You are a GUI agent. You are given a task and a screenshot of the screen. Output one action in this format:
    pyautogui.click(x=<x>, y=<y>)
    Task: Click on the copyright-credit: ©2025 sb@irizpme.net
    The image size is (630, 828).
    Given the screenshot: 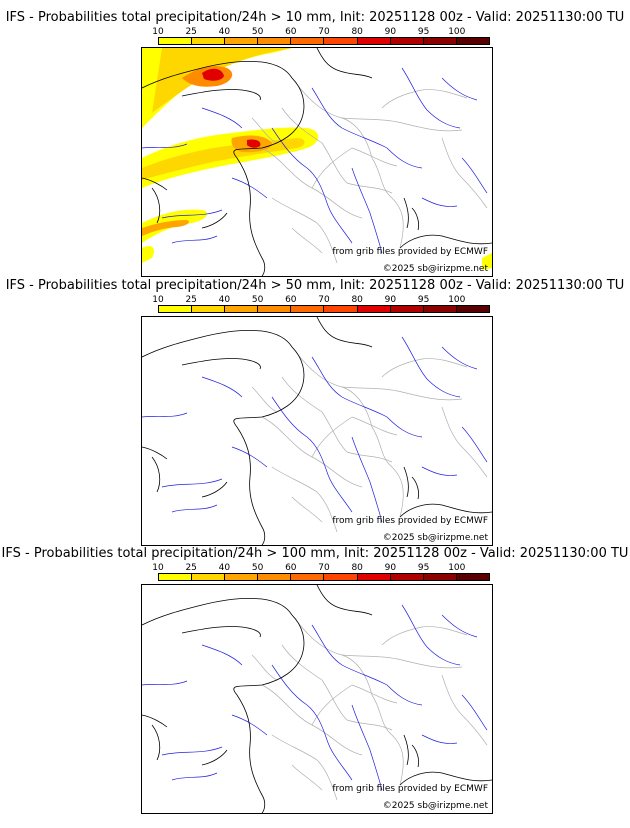 What is the action you would take?
    pyautogui.click(x=435, y=538)
    